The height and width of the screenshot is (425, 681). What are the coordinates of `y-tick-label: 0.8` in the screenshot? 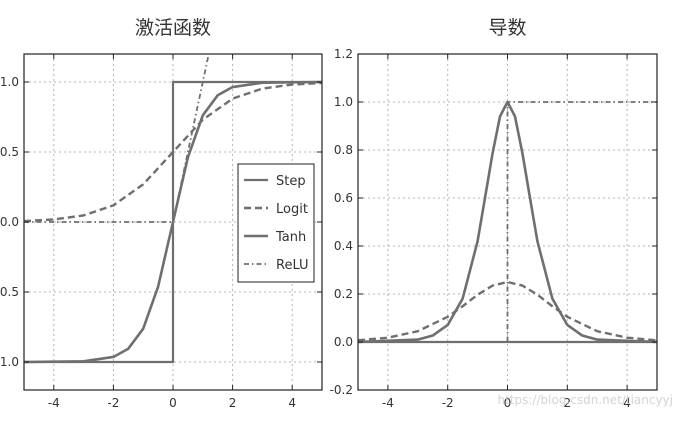 It's located at (343, 150).